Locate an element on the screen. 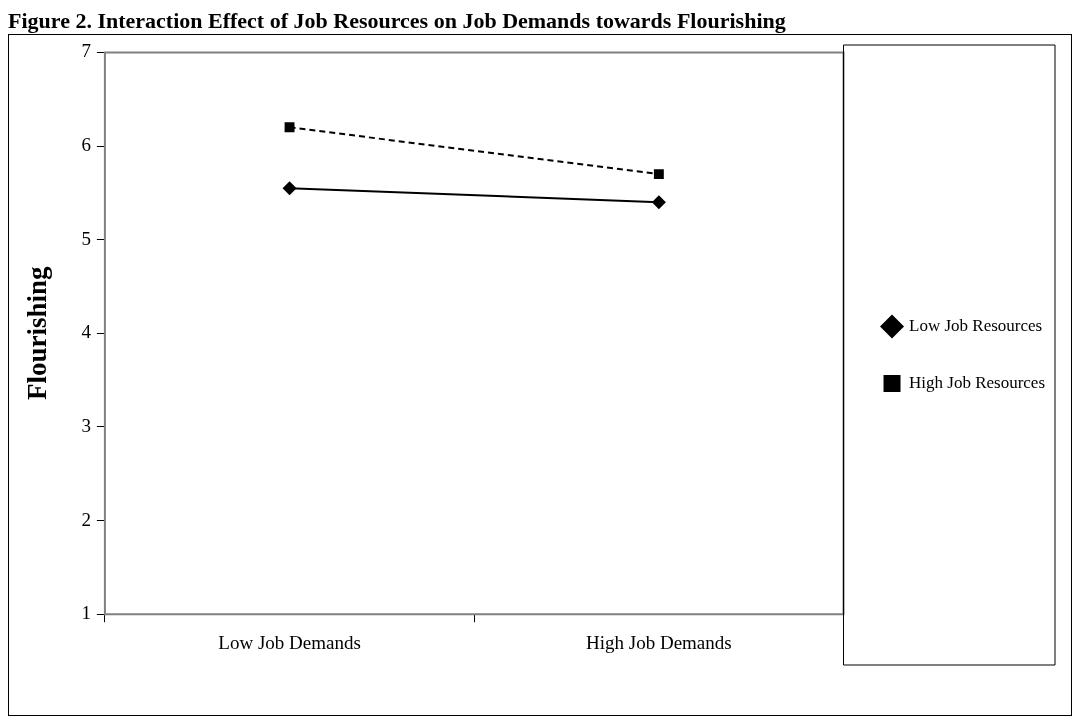  y-tick-label: 6 is located at coordinates (86, 145).